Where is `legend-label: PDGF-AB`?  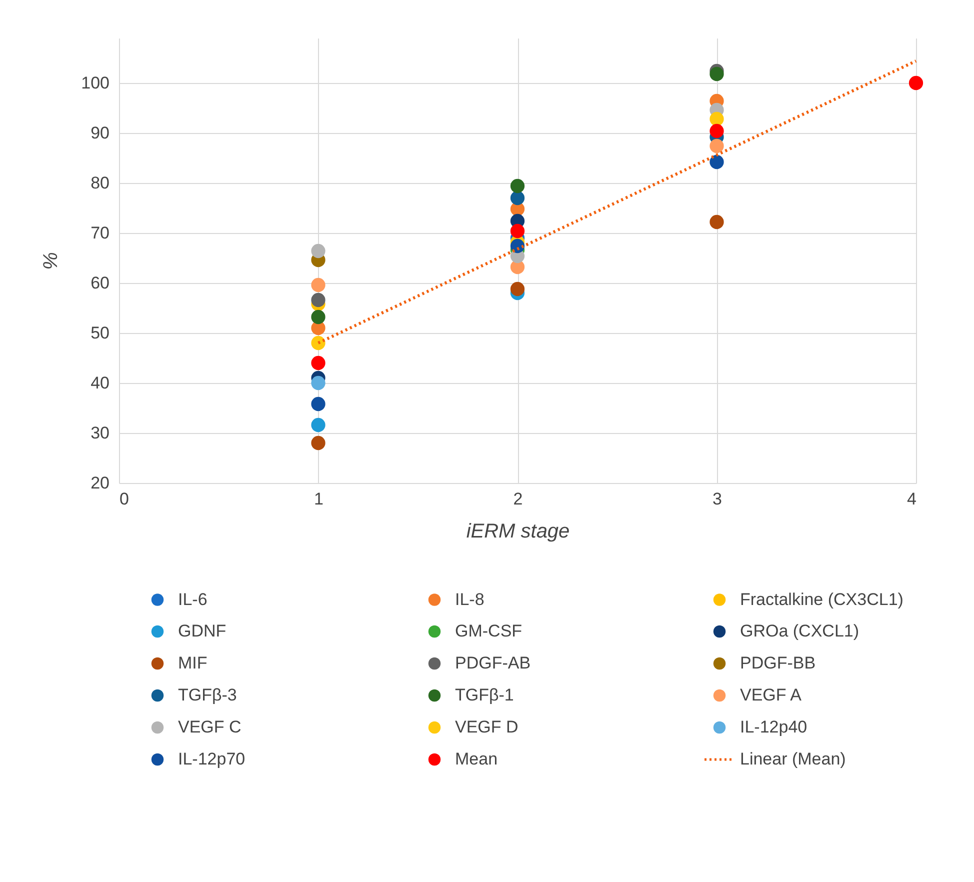
legend-label: PDGF-AB is located at coordinates (493, 663).